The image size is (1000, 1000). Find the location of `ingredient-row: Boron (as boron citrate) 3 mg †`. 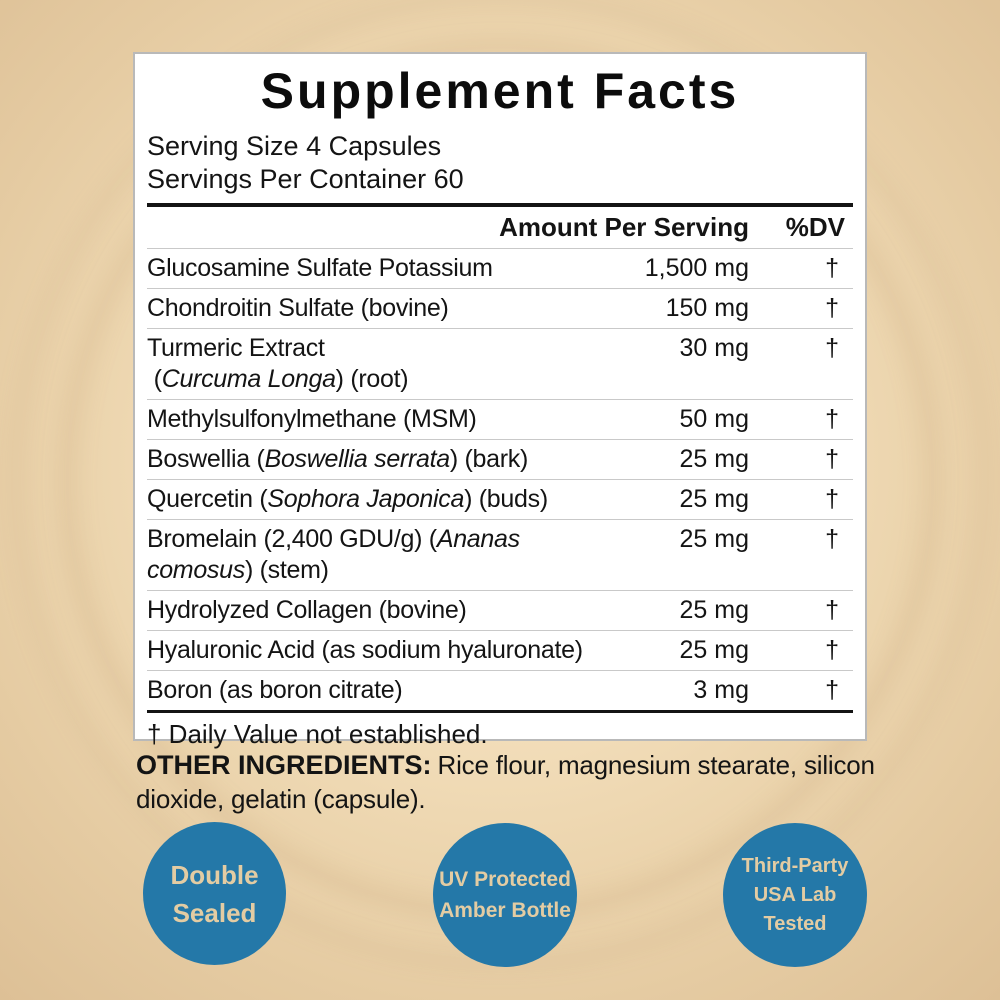

ingredient-row: Boron (as boron citrate) 3 mg † is located at coordinates (500, 690).